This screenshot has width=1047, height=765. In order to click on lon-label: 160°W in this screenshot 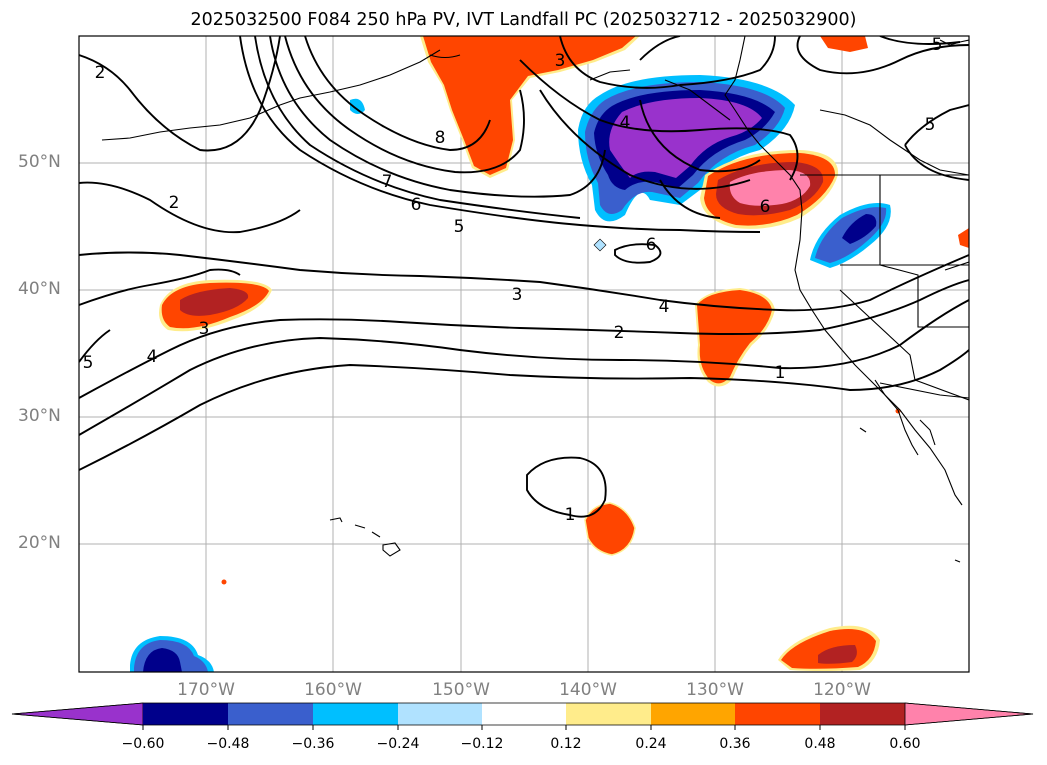, I will do `click(333, 690)`.